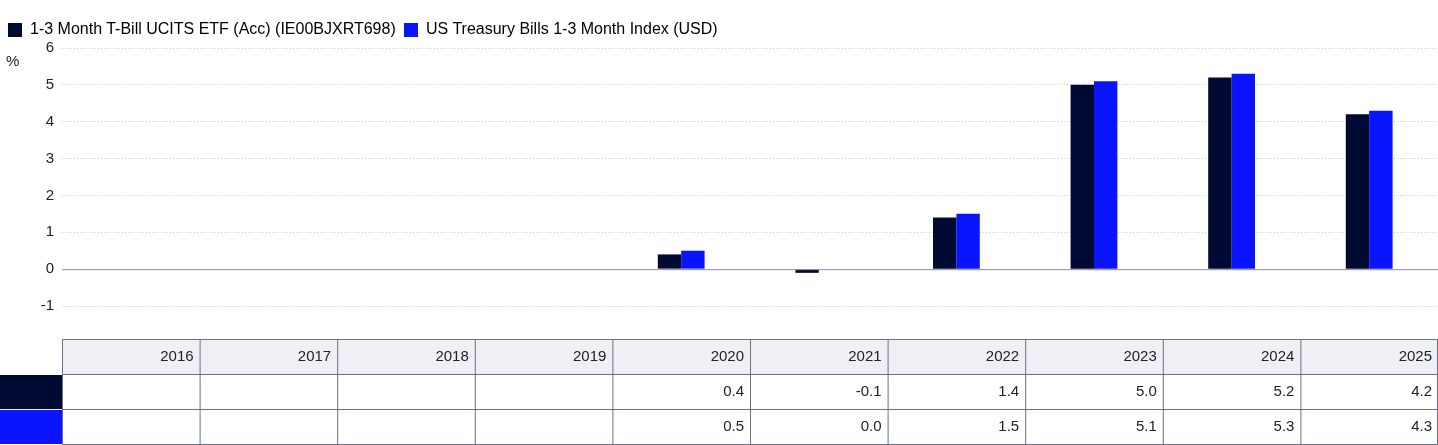  Describe the element at coordinates (1009, 390) in the screenshot. I see `data-label: 1.4` at that location.